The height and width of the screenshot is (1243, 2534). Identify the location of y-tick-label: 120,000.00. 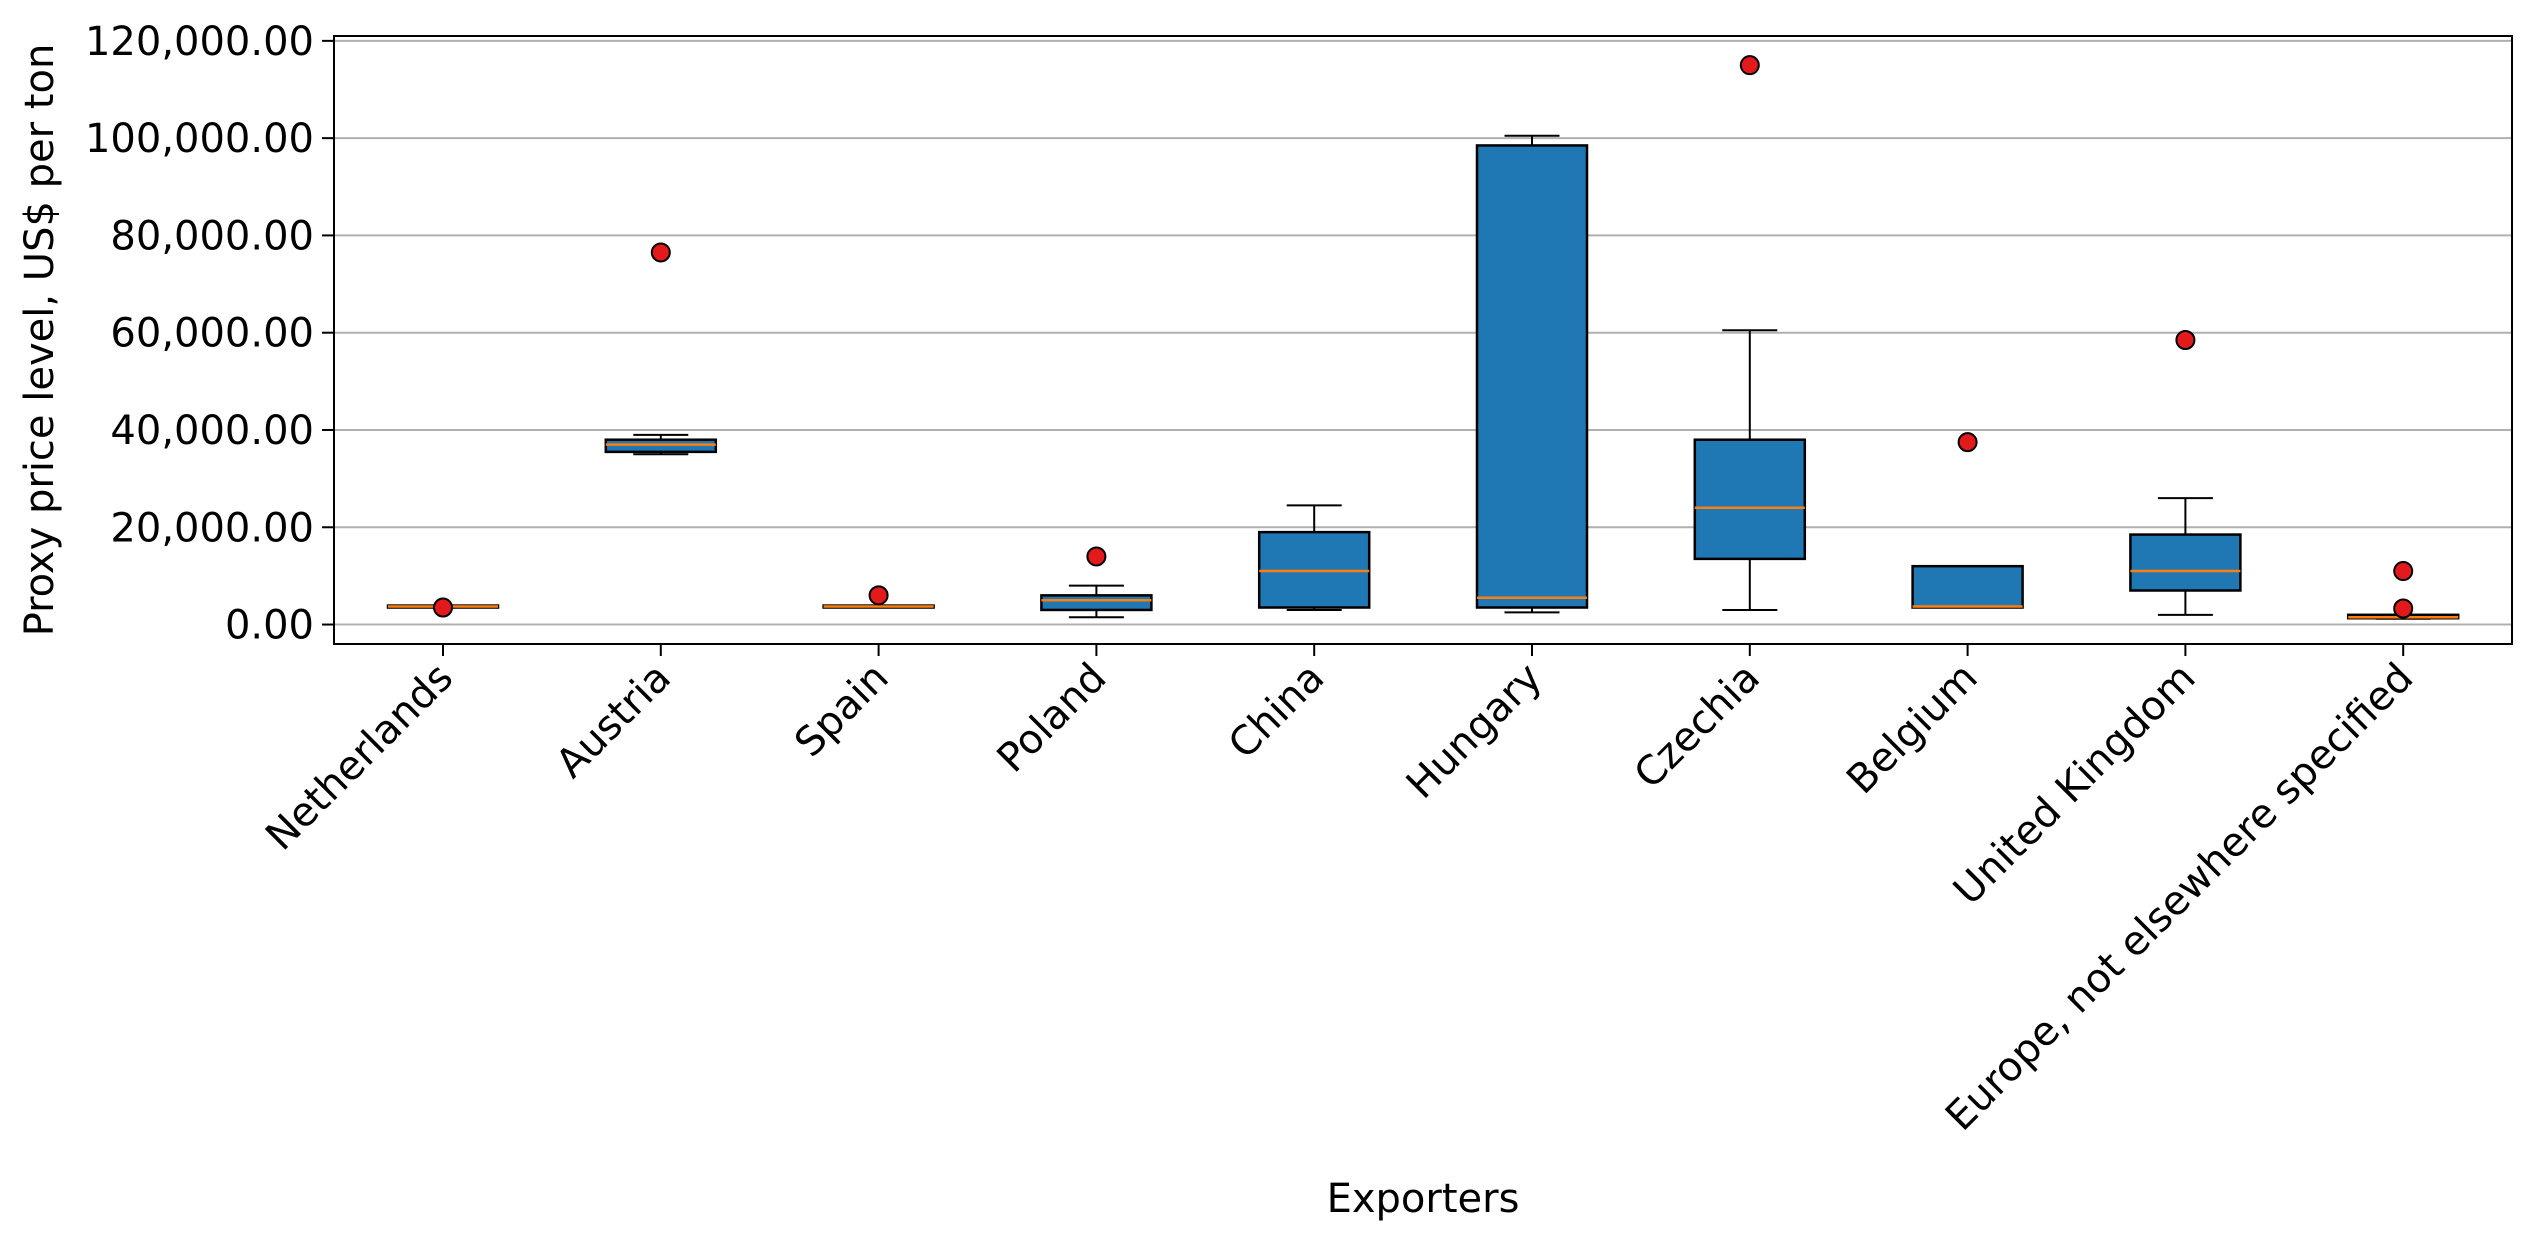
(199, 42).